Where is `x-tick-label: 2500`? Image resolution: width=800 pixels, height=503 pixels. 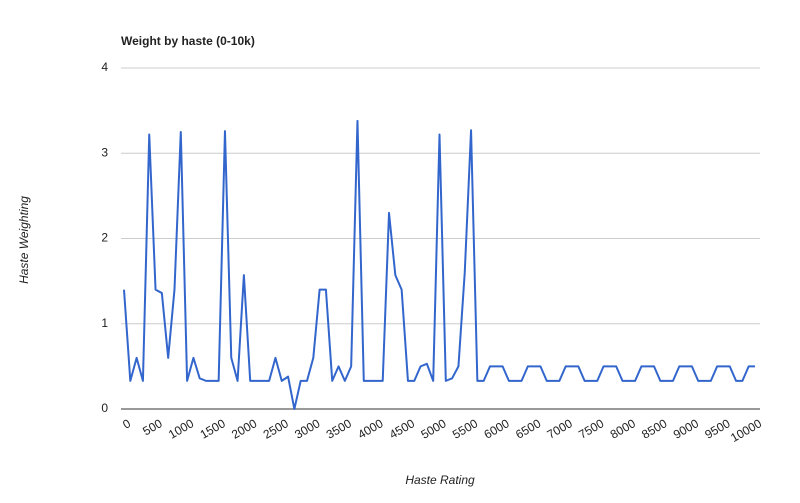
x-tick-label: 2500 is located at coordinates (276, 429).